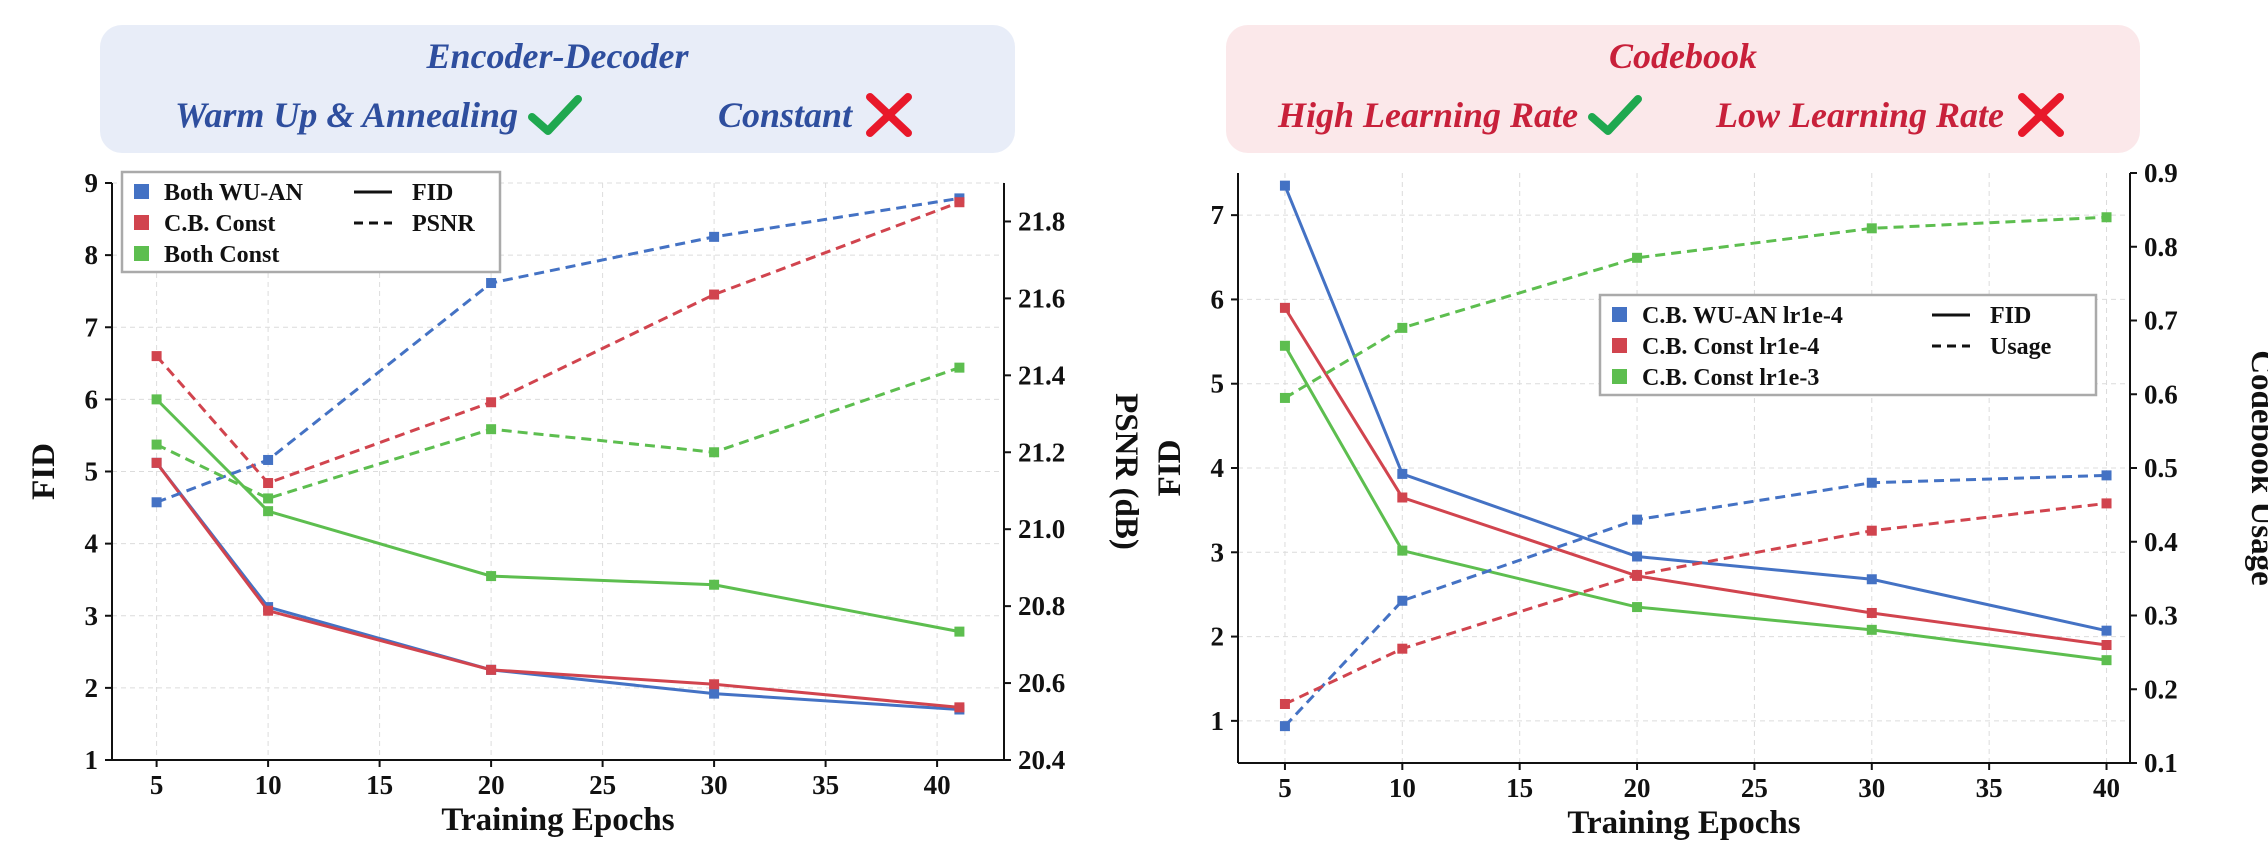 The width and height of the screenshot is (2268, 851). Describe the element at coordinates (92, 616) in the screenshot. I see `y-tick-label: 3` at that location.